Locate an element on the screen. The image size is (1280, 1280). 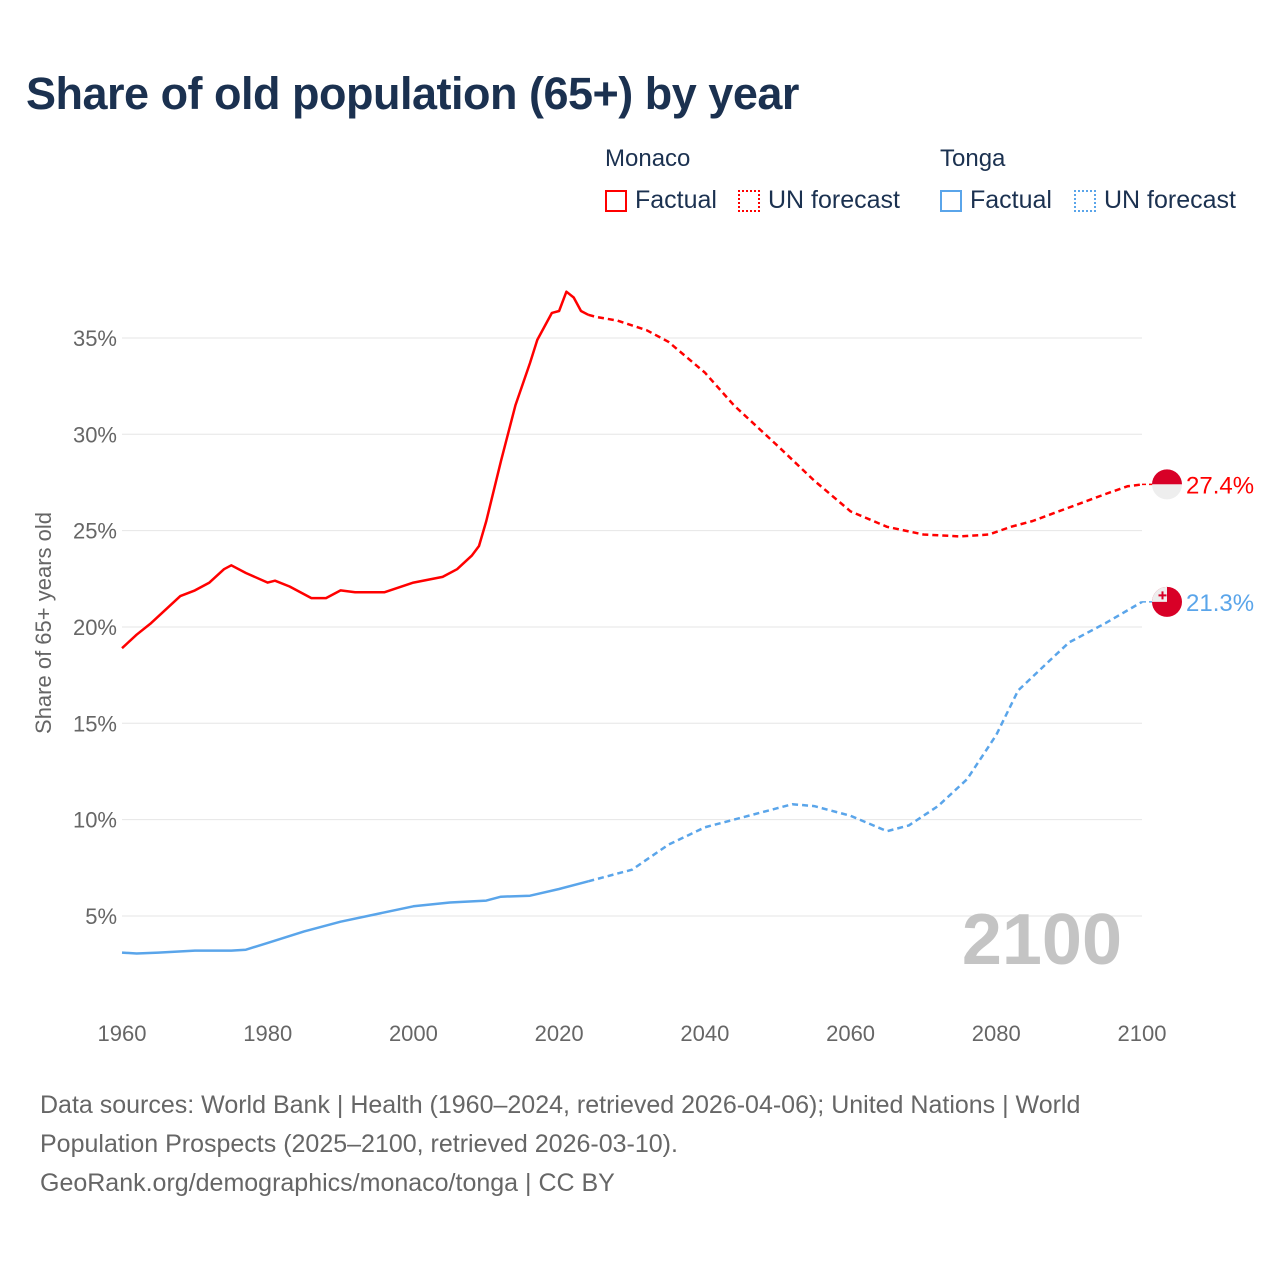
legend-tonga-forecast: UN forecast is located at coordinates (1155, 200).